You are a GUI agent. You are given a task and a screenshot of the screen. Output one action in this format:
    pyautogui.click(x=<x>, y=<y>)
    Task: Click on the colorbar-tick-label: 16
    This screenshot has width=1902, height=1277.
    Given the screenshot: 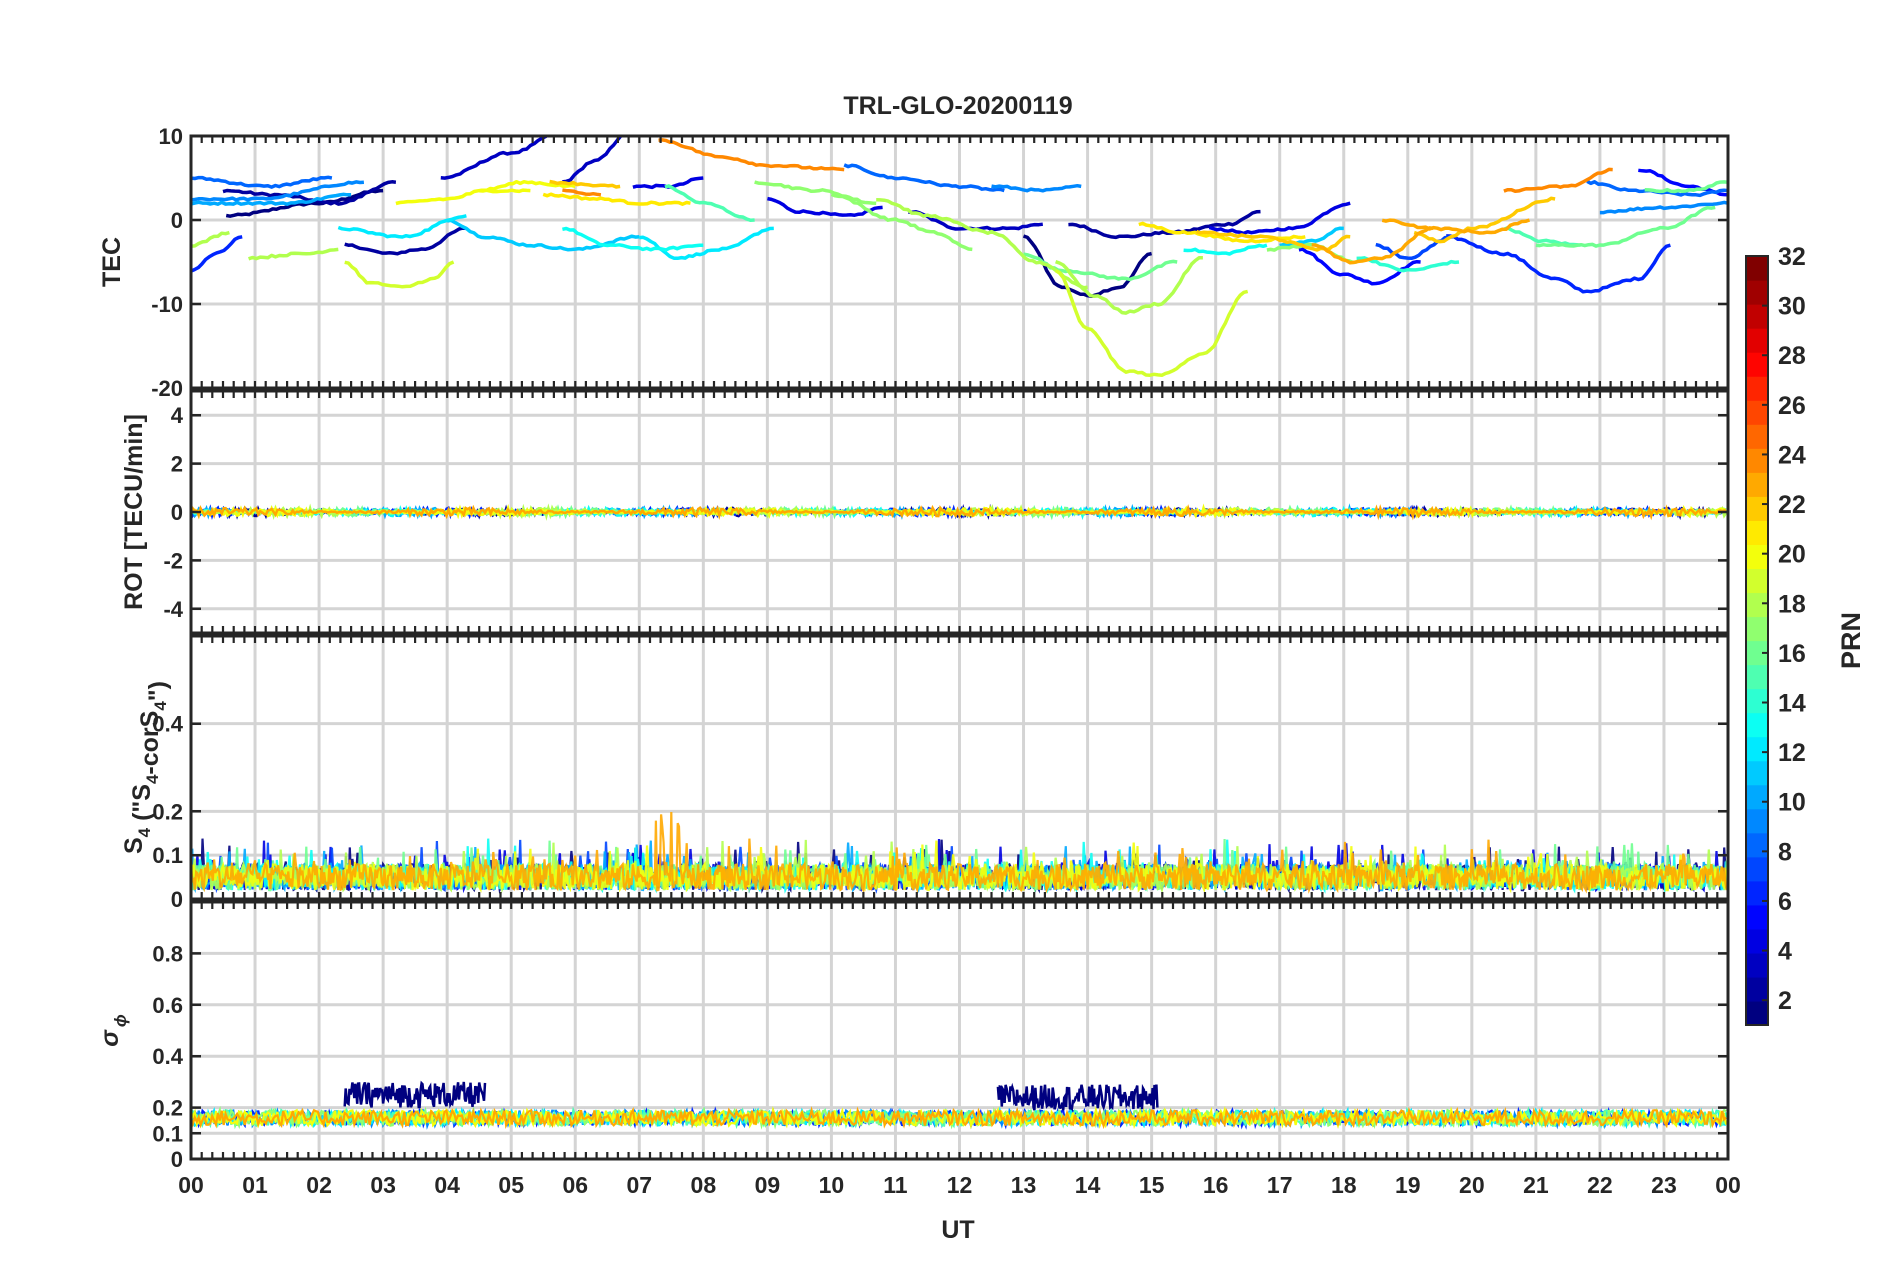 What is the action you would take?
    pyautogui.click(x=1792, y=654)
    